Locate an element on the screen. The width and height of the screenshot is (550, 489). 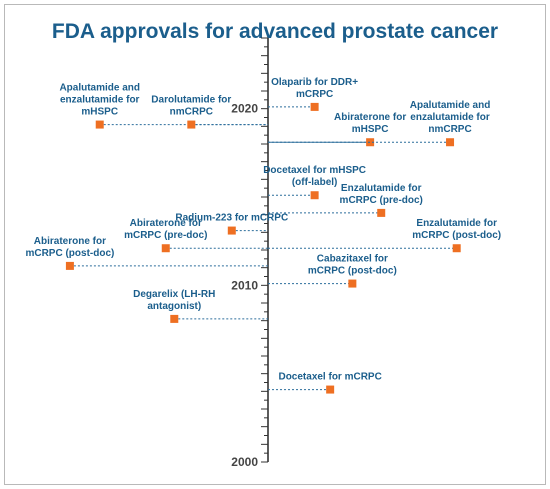
axis-year-label: 2000 is located at coordinates (244, 462).